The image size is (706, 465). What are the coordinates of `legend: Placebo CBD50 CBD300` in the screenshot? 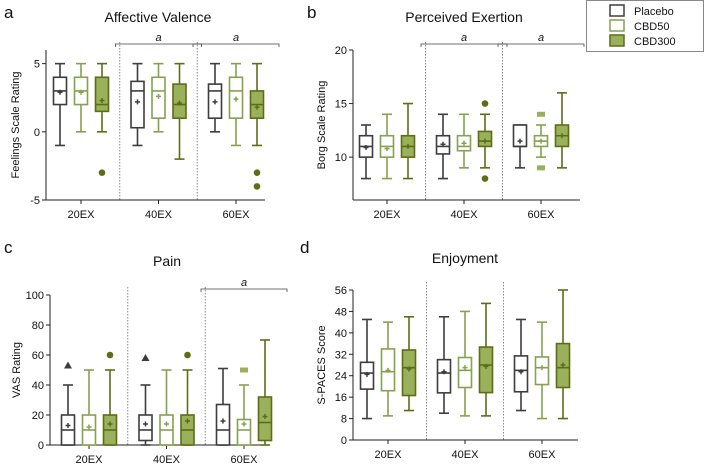 It's located at (645, 26).